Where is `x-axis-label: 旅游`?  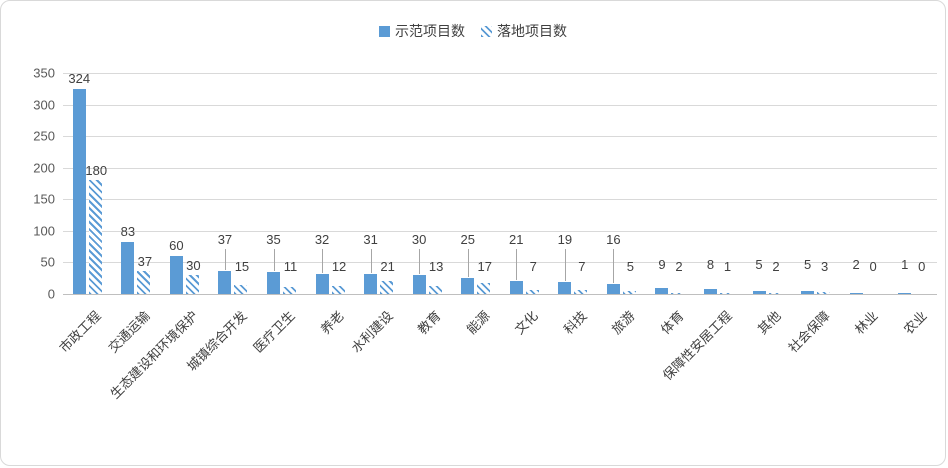 x-axis-label: 旅游 is located at coordinates (624, 323).